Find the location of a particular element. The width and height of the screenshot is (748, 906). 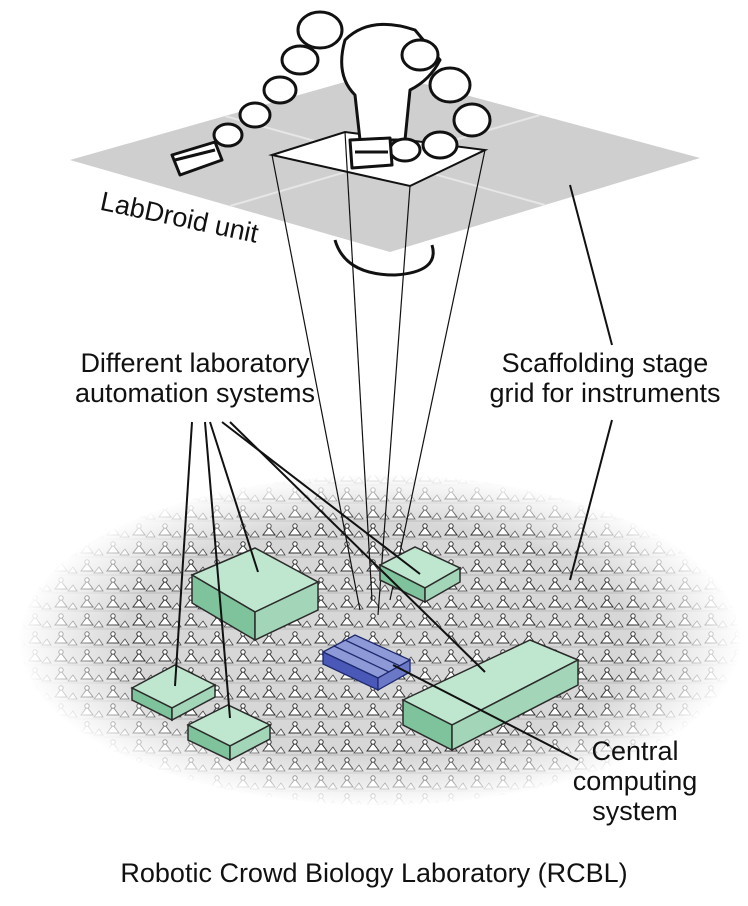

instrument-box-small-bottom is located at coordinates (229, 733).